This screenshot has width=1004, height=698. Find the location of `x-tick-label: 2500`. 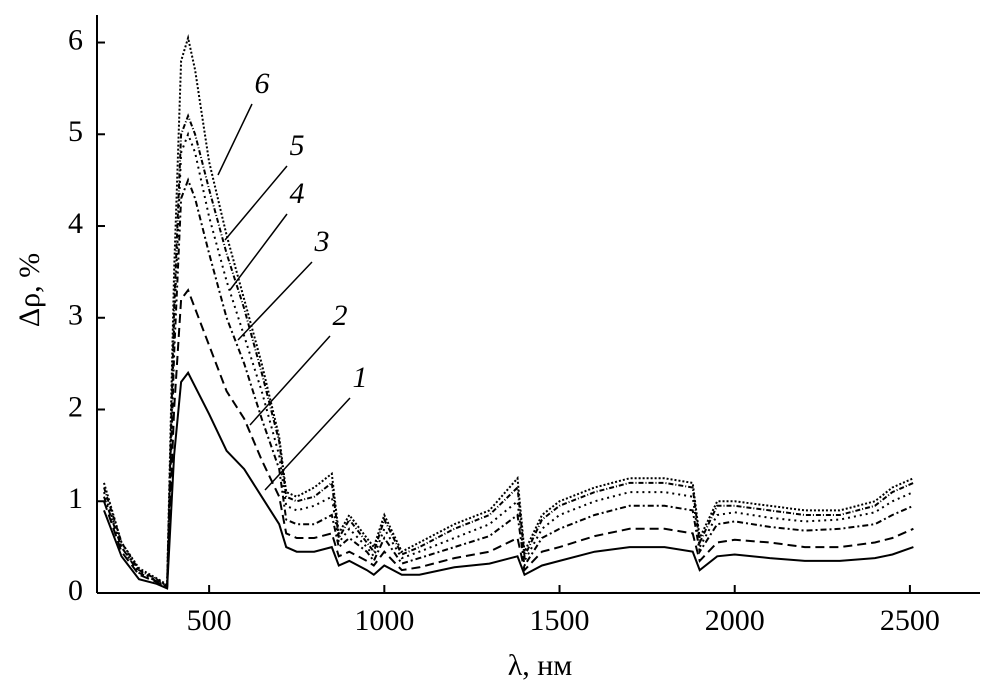

x-tick-label: 2500 is located at coordinates (910, 620).